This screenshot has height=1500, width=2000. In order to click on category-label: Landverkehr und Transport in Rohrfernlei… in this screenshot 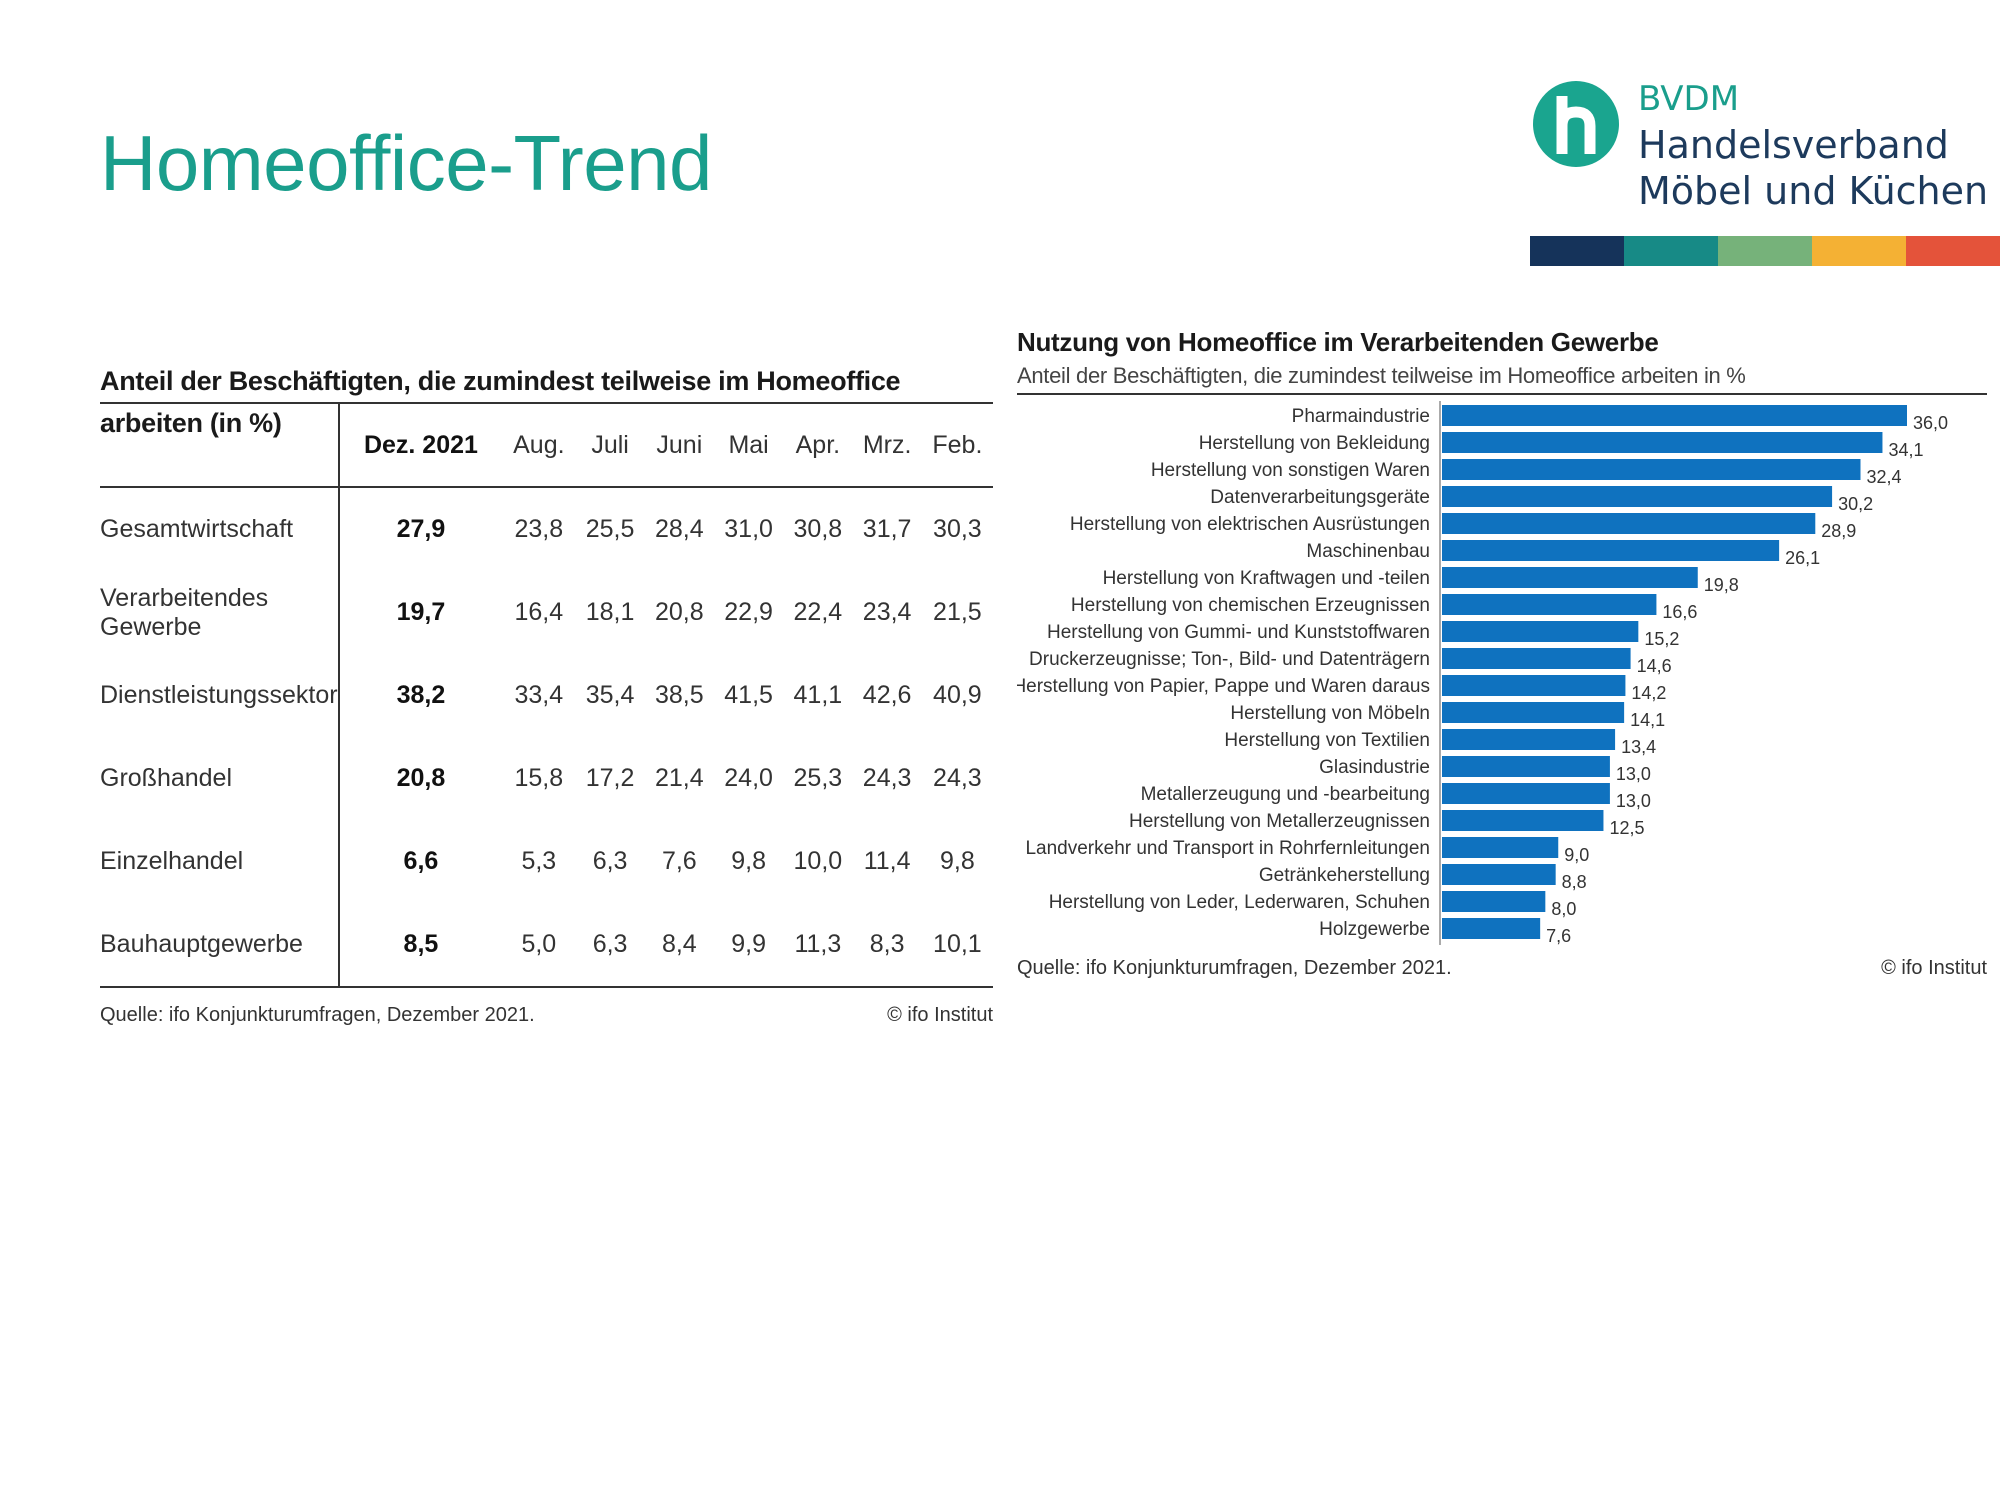, I will do `click(1227, 848)`.